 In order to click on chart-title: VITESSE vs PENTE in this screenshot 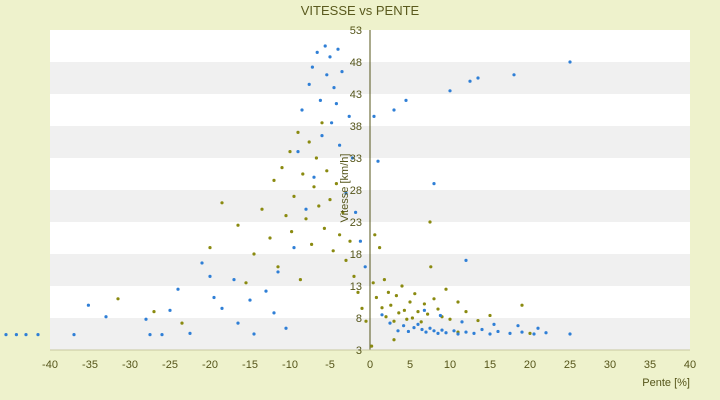, I will do `click(360, 10)`.